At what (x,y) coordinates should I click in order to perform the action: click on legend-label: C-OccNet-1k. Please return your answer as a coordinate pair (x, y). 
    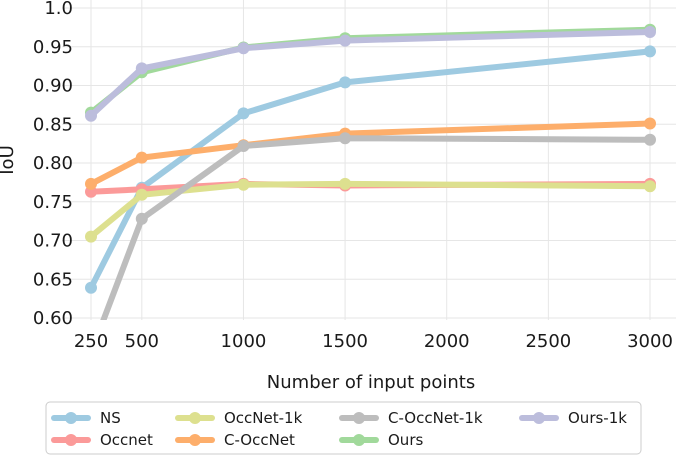
    Looking at the image, I should click on (435, 418).